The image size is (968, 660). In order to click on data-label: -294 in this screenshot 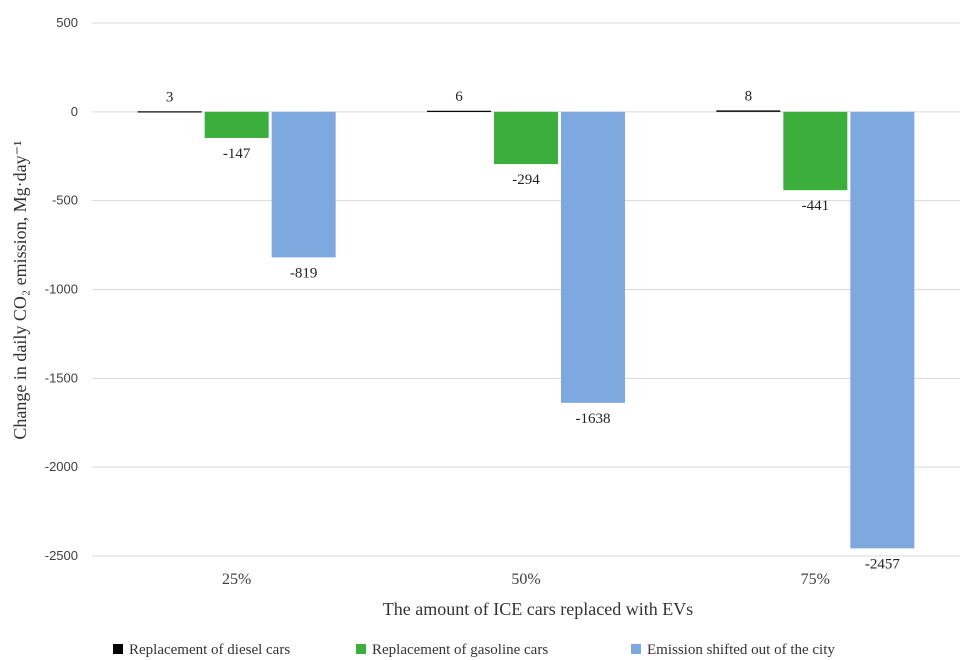, I will do `click(526, 180)`.